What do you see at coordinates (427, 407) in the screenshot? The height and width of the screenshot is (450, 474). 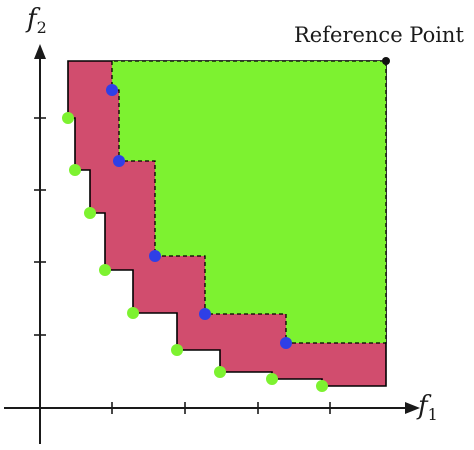 I see `x-axis-label: f1` at bounding box center [427, 407].